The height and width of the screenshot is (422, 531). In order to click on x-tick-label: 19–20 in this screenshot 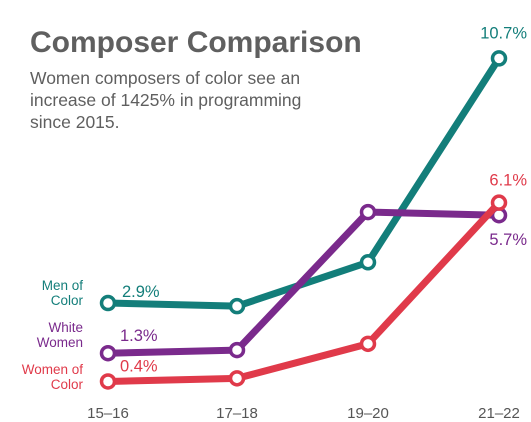, I will do `click(368, 413)`.